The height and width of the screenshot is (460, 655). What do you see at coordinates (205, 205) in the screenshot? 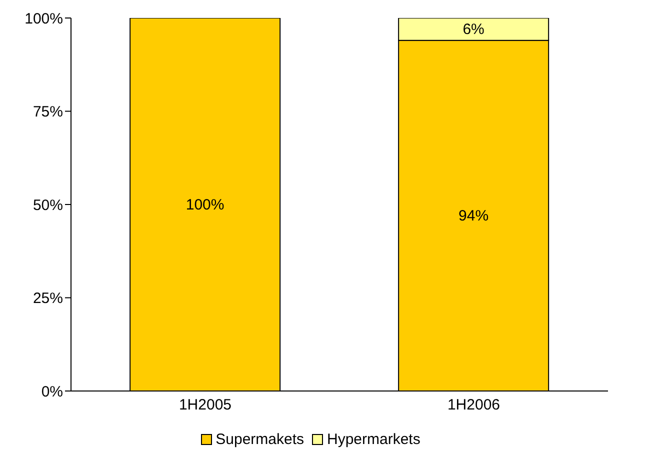
I see `data-label: 100%` at bounding box center [205, 205].